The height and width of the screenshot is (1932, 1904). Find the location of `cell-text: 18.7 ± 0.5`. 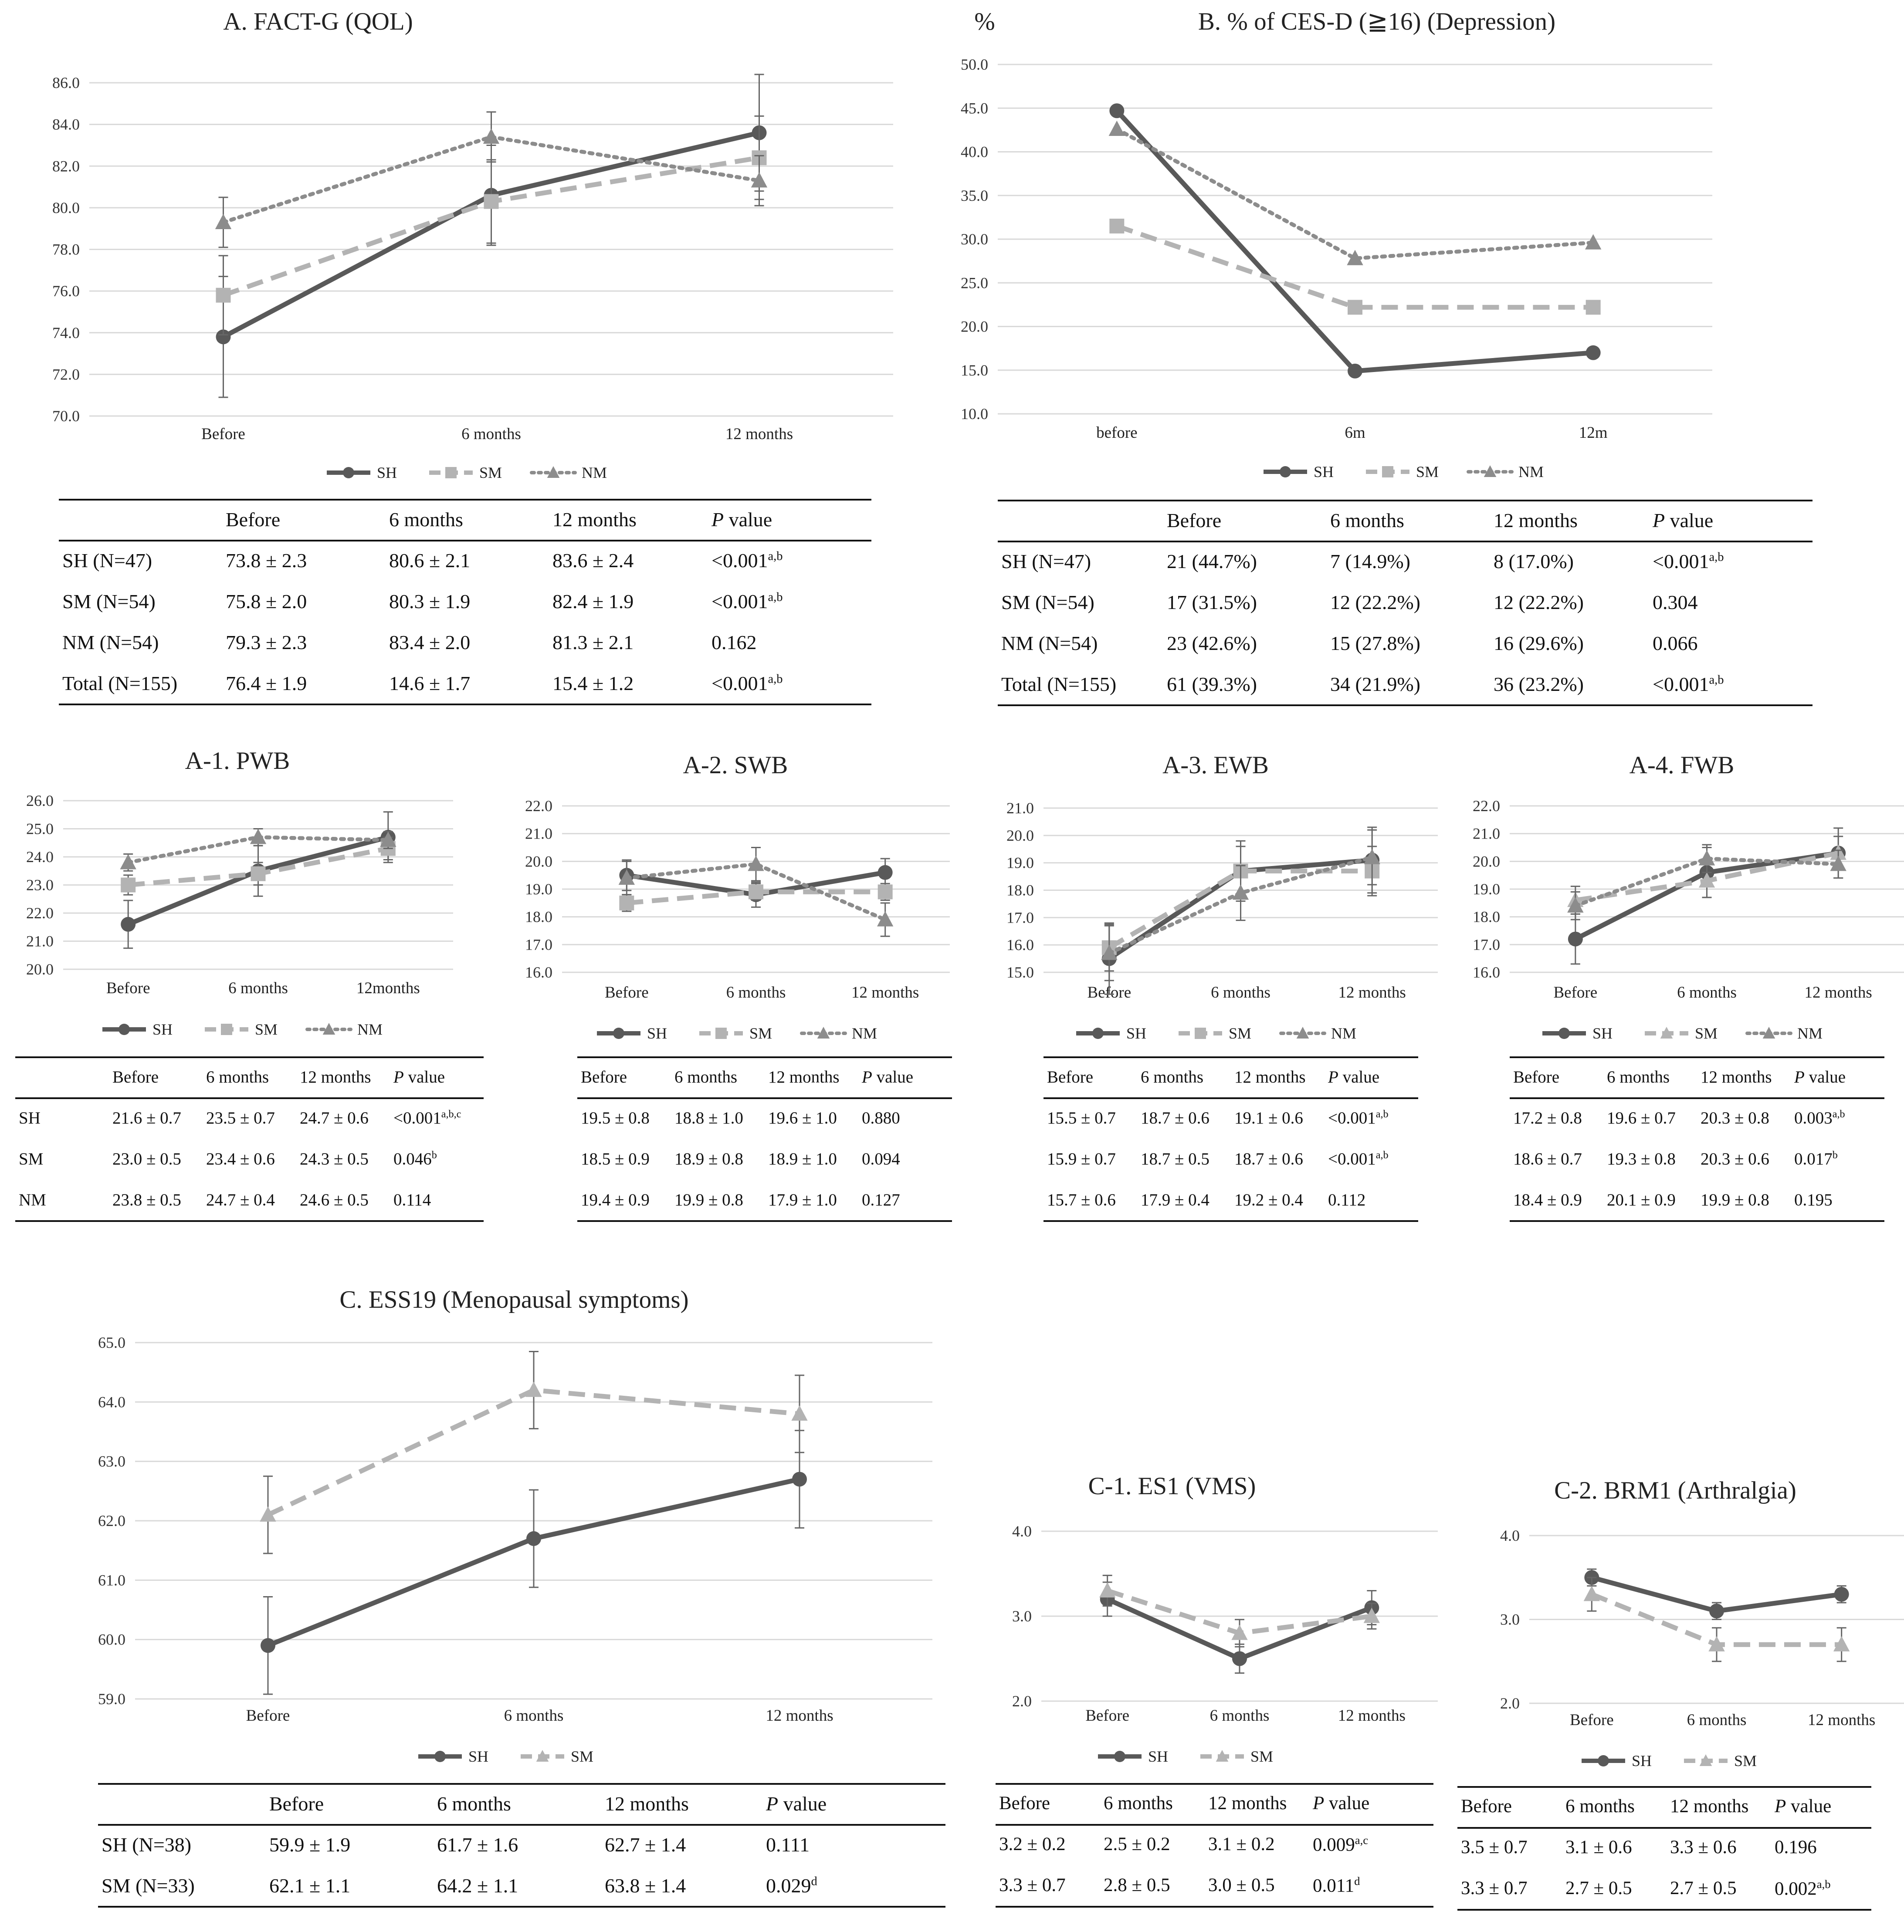

cell-text: 18.7 ± 0.5 is located at coordinates (1175, 1158).